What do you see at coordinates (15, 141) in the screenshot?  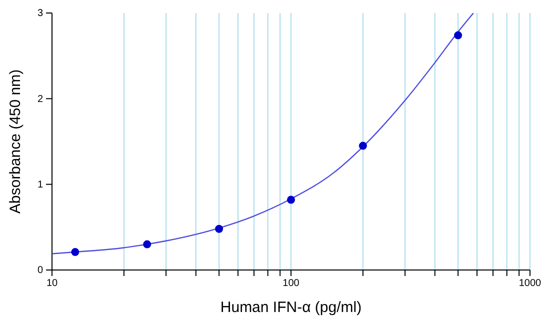 I see `y-axis-title: Absorbance (450 nm)` at bounding box center [15, 141].